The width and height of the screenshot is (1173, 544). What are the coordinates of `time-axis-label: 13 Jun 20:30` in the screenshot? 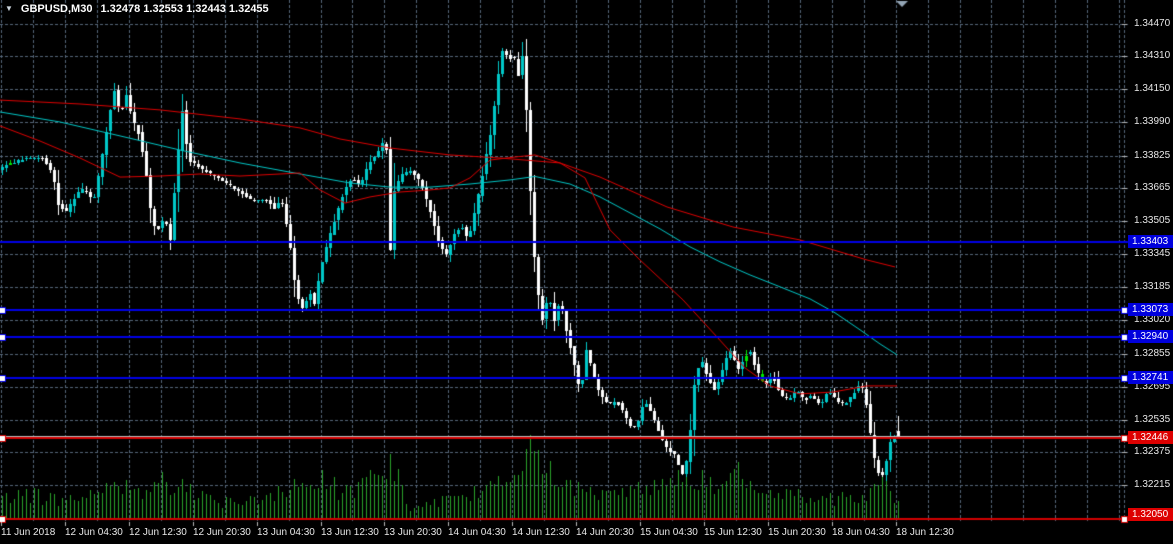 It's located at (413, 532).